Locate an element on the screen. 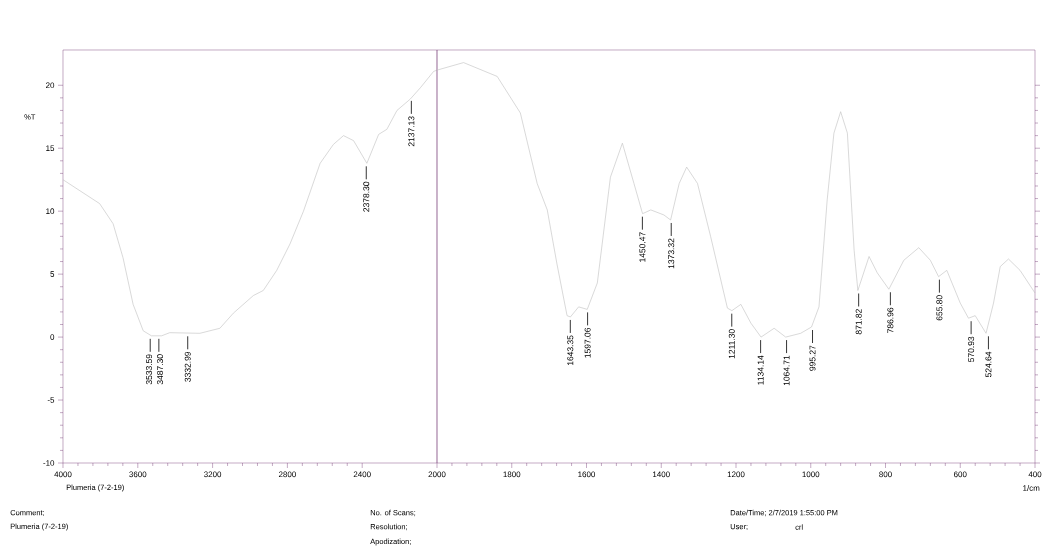 Image resolution: width=1047 pixels, height=549 pixels. annotation: 1064.71 is located at coordinates (786, 370).